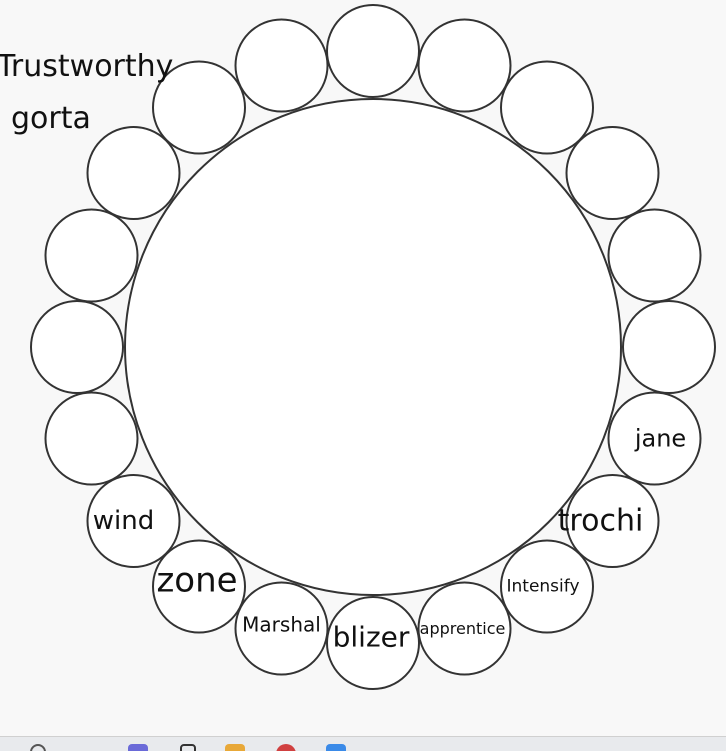 The width and height of the screenshot is (726, 751). I want to click on red-app-icon, so click(286, 747).